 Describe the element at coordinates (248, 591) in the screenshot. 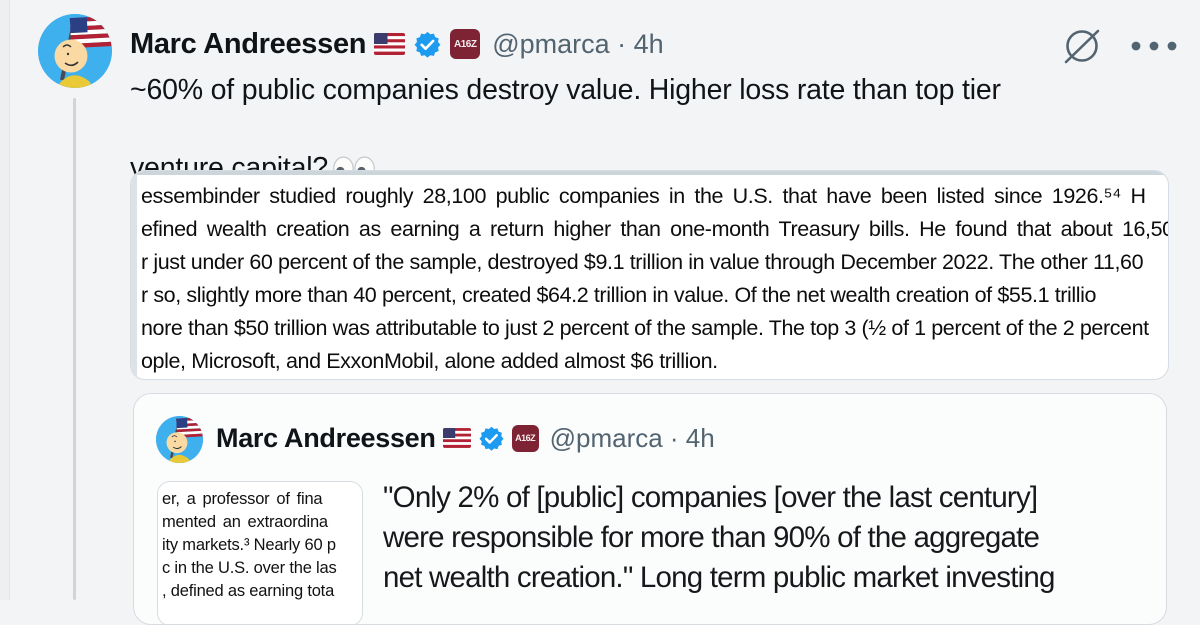

I see `thumbnail-line: , defined as earning tota` at that location.